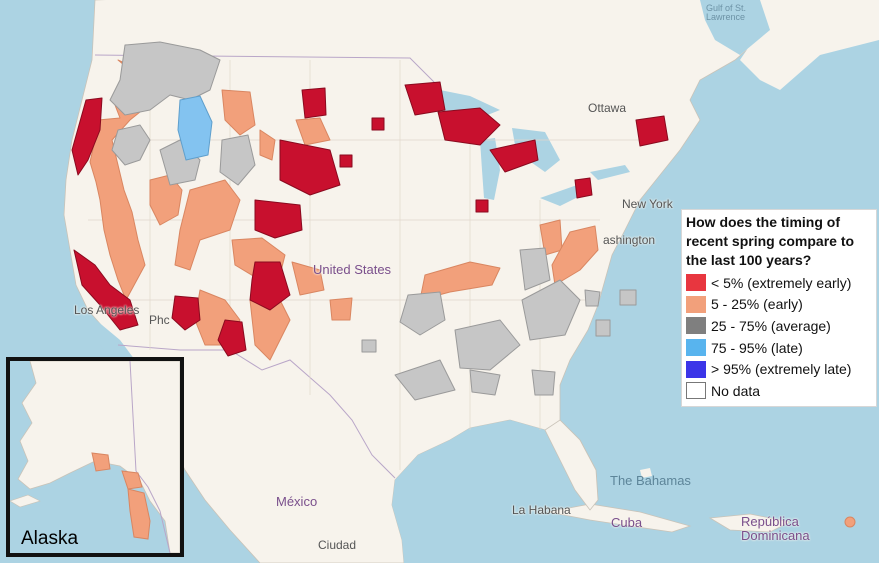 The image size is (879, 577). I want to click on cuba, so click(619, 518).